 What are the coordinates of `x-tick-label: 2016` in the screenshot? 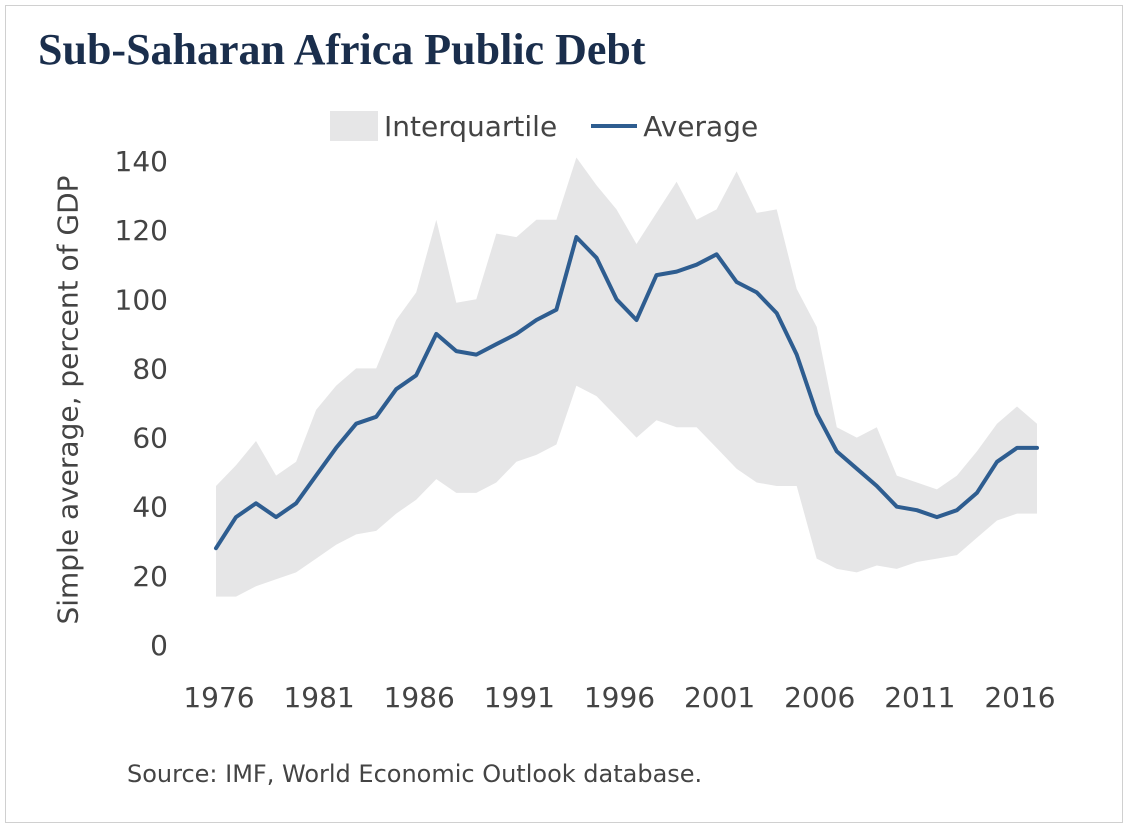 It's located at (1019, 697).